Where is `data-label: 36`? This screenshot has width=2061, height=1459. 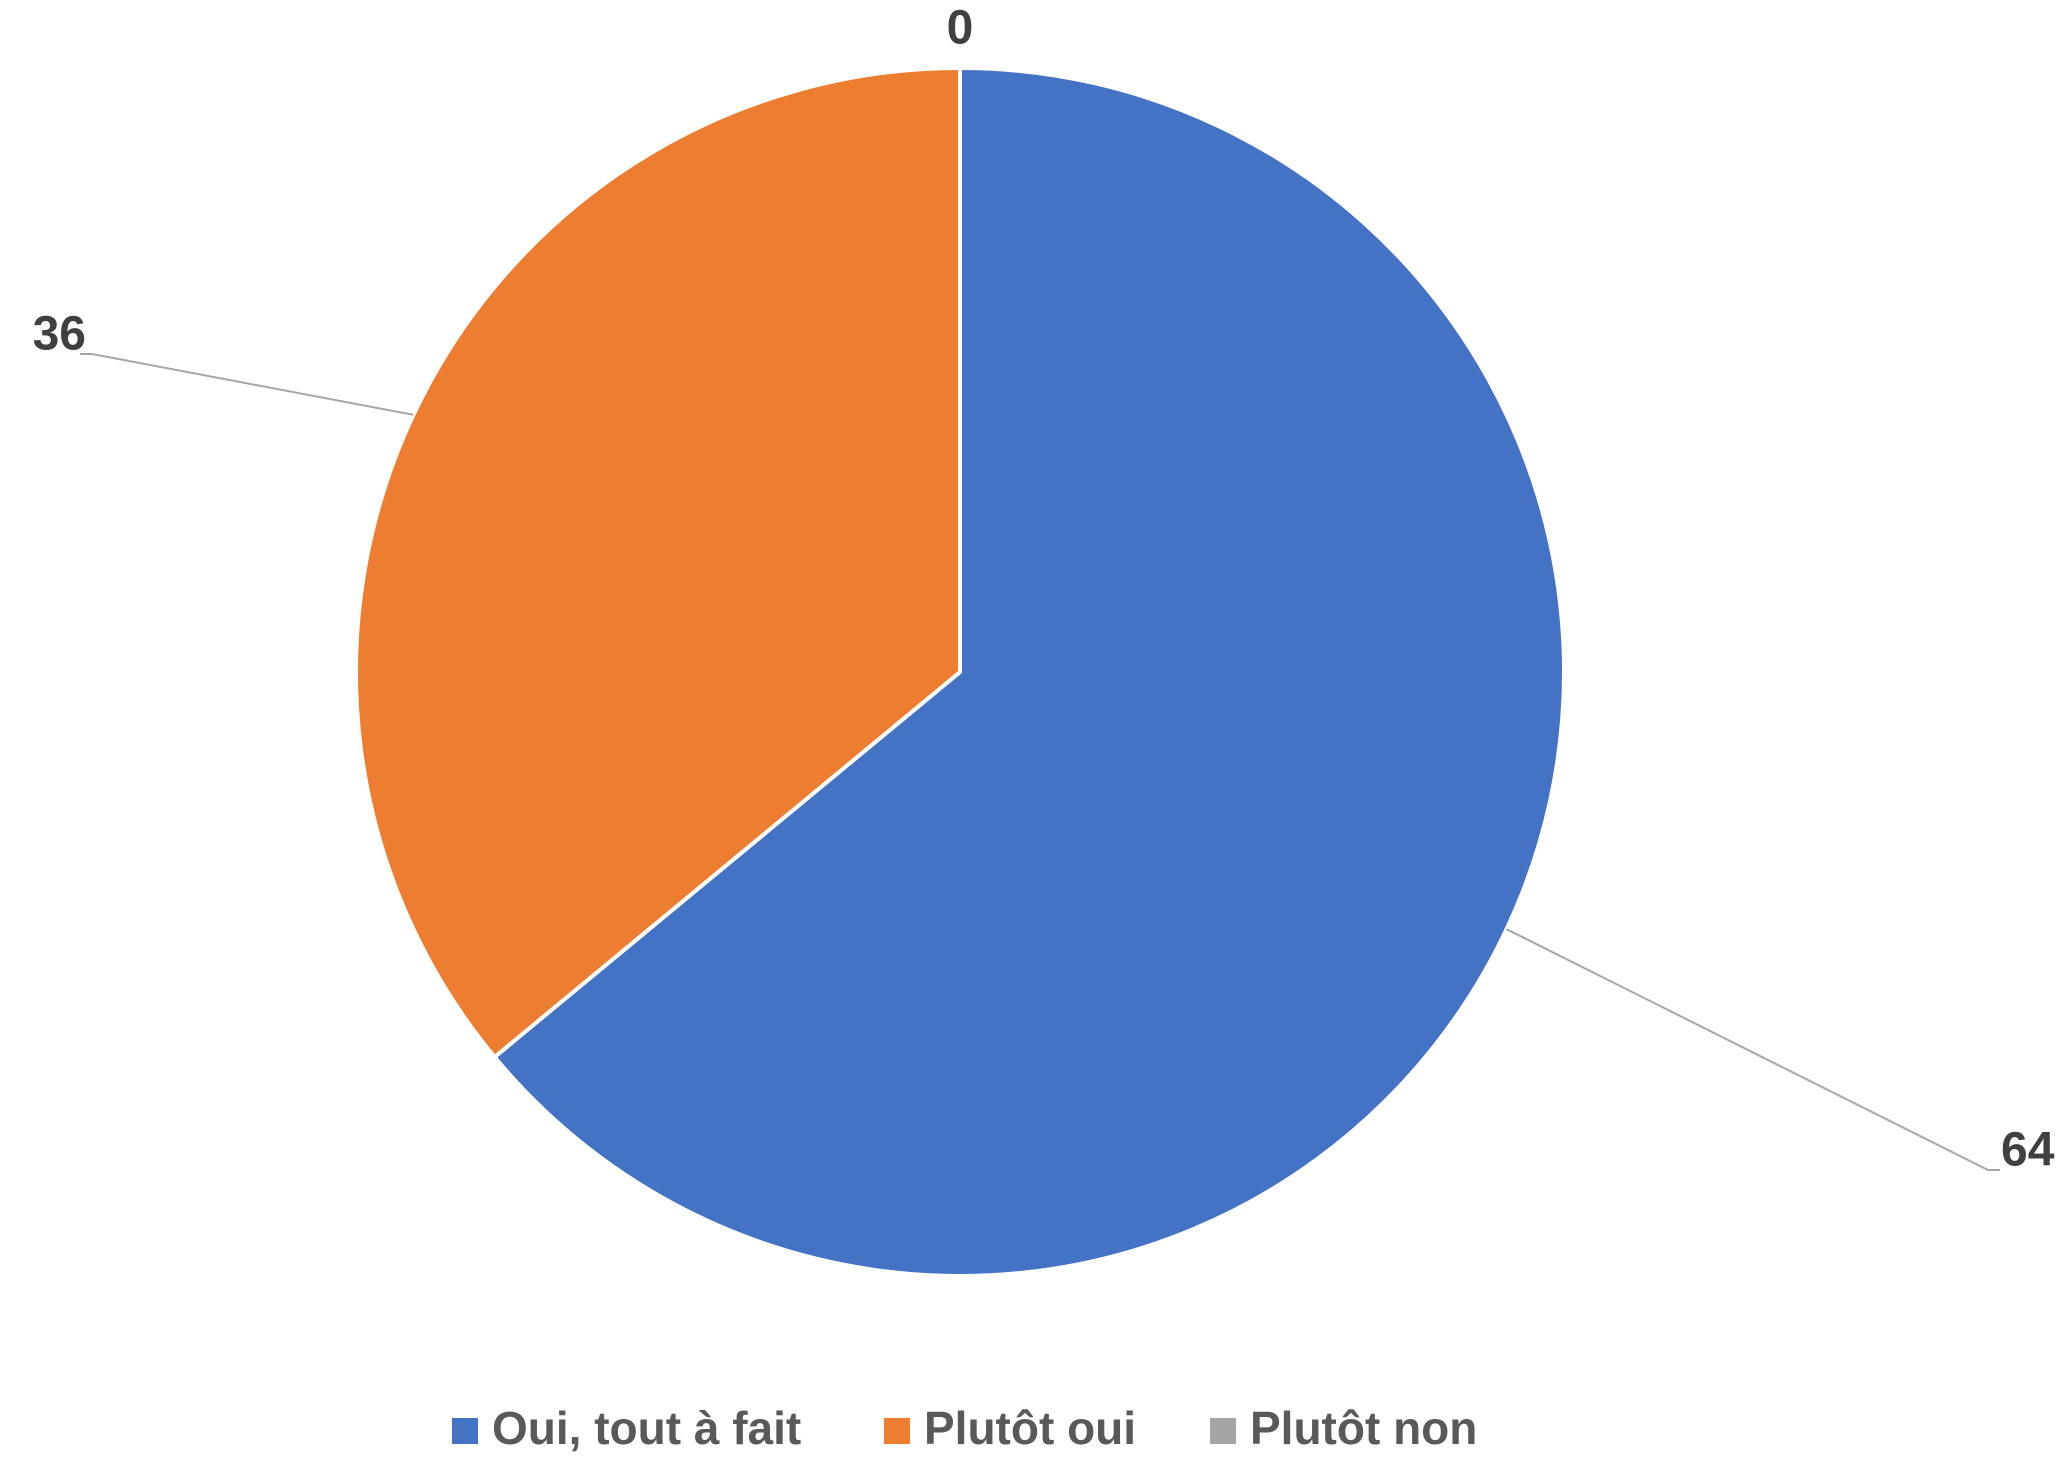
data-label: 36 is located at coordinates (59, 334).